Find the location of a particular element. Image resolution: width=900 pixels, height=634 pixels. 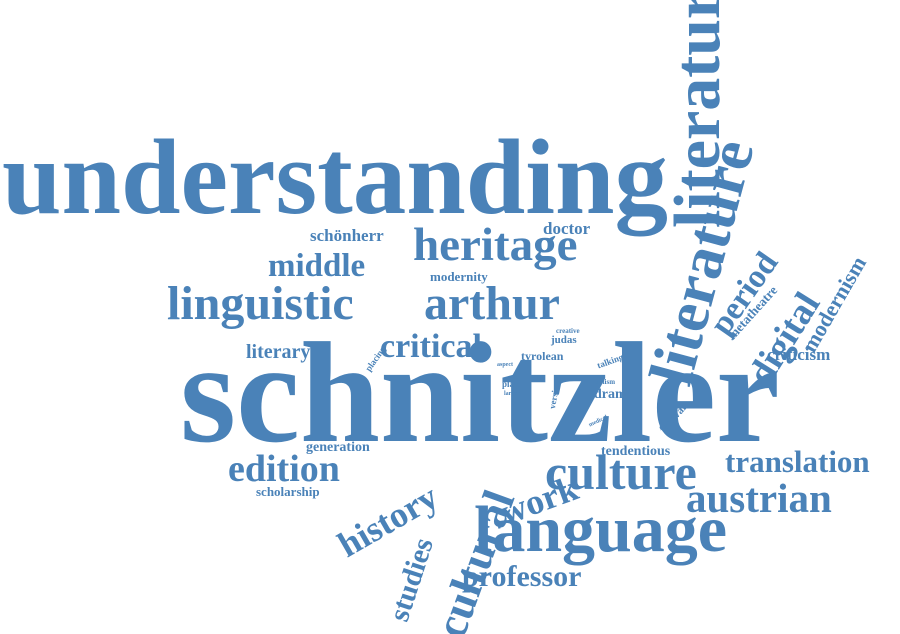

word-larger: larger is located at coordinates (512, 394).